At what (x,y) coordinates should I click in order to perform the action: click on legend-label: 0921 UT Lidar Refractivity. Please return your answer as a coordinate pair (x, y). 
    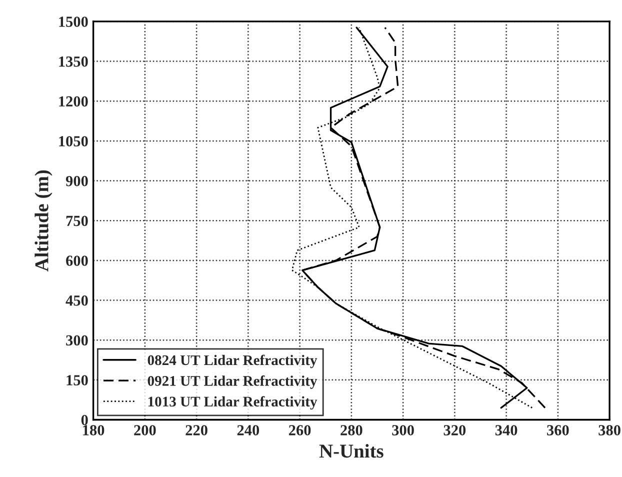
    Looking at the image, I should click on (233, 382).